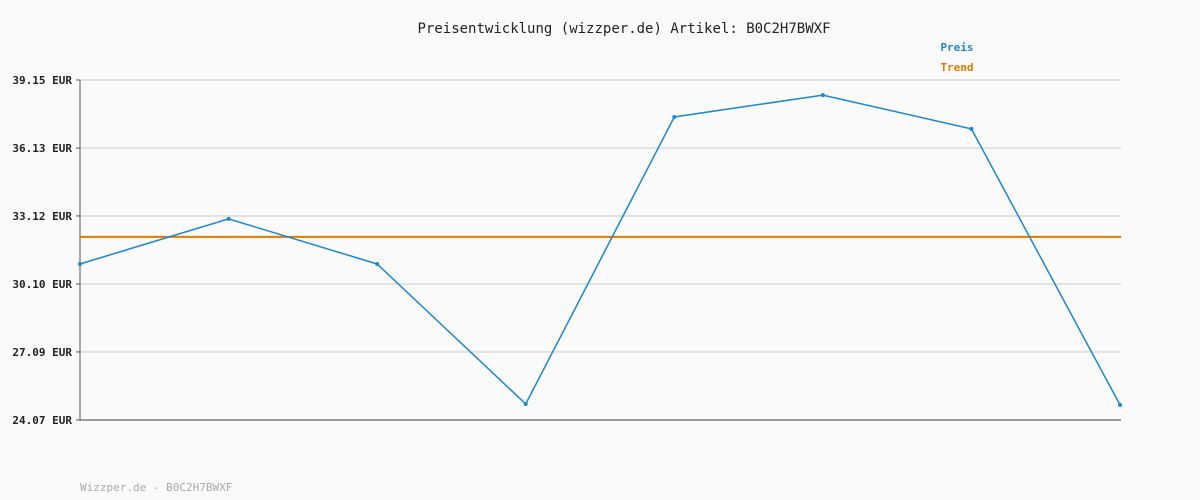 The width and height of the screenshot is (1200, 500). I want to click on footer-text: Wizzper.de - B0C2H7BWXF, so click(156, 487).